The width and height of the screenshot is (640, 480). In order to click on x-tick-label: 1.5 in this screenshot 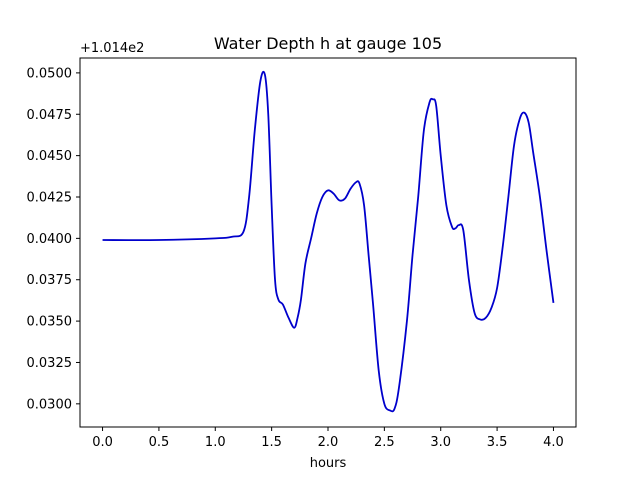, I will do `click(271, 442)`.